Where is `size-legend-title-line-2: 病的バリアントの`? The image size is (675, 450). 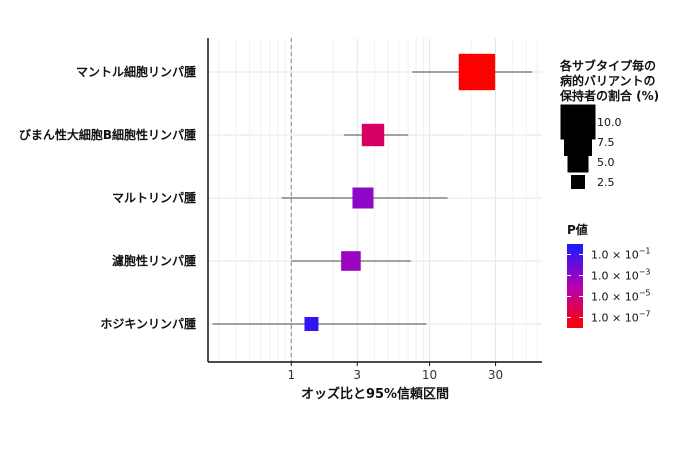 size-legend-title-line-2: 病的バリアントの is located at coordinates (608, 80).